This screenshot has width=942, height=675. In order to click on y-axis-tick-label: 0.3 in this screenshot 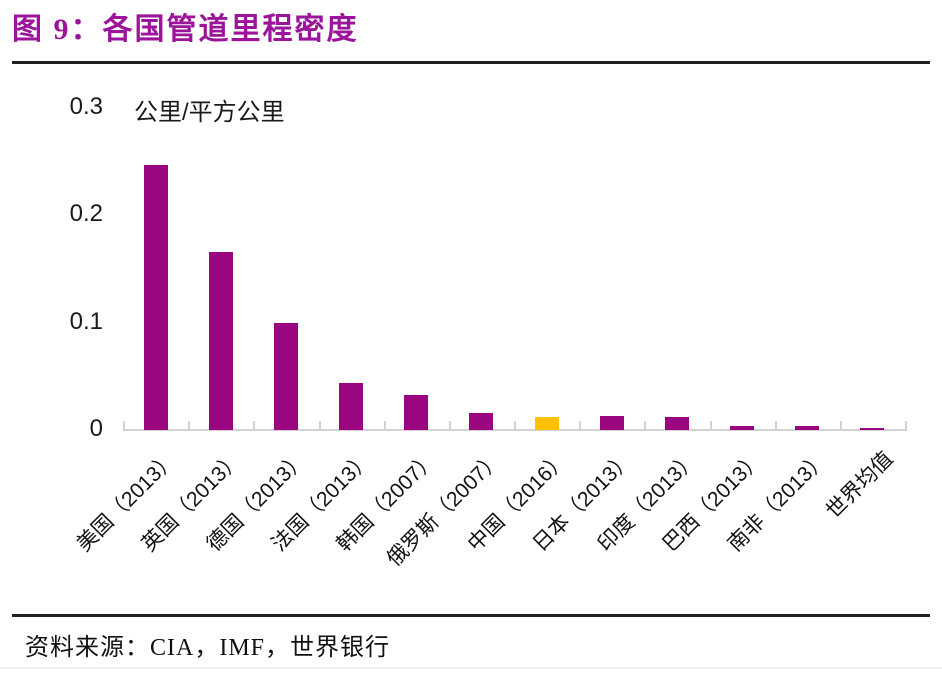, I will do `click(86, 106)`.